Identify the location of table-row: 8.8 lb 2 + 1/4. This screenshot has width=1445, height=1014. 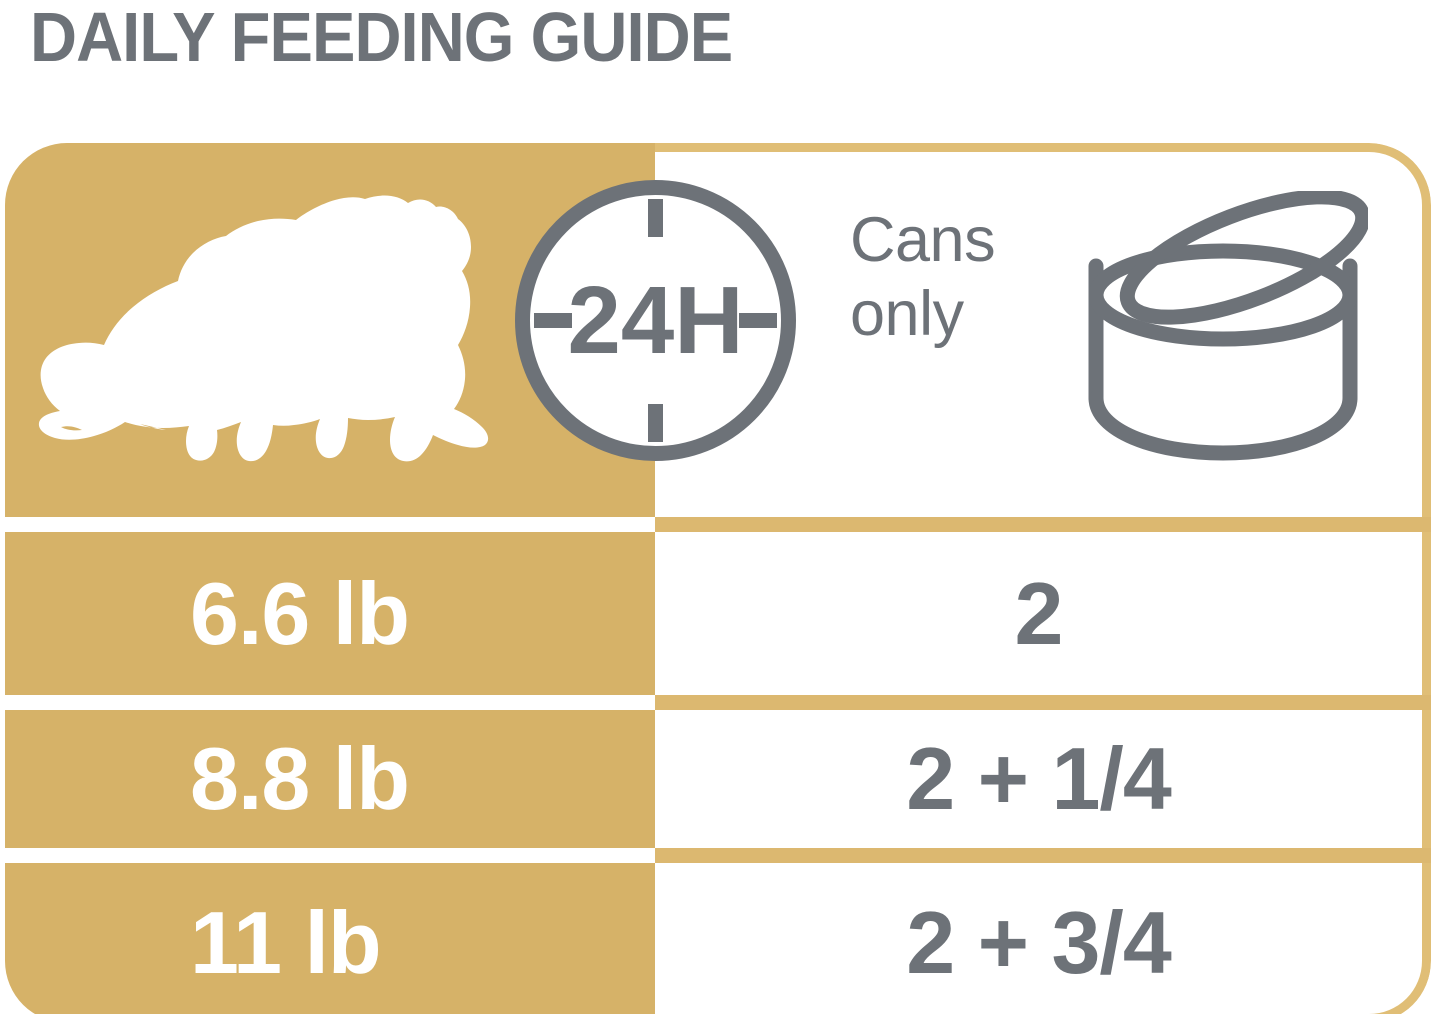
(718, 779).